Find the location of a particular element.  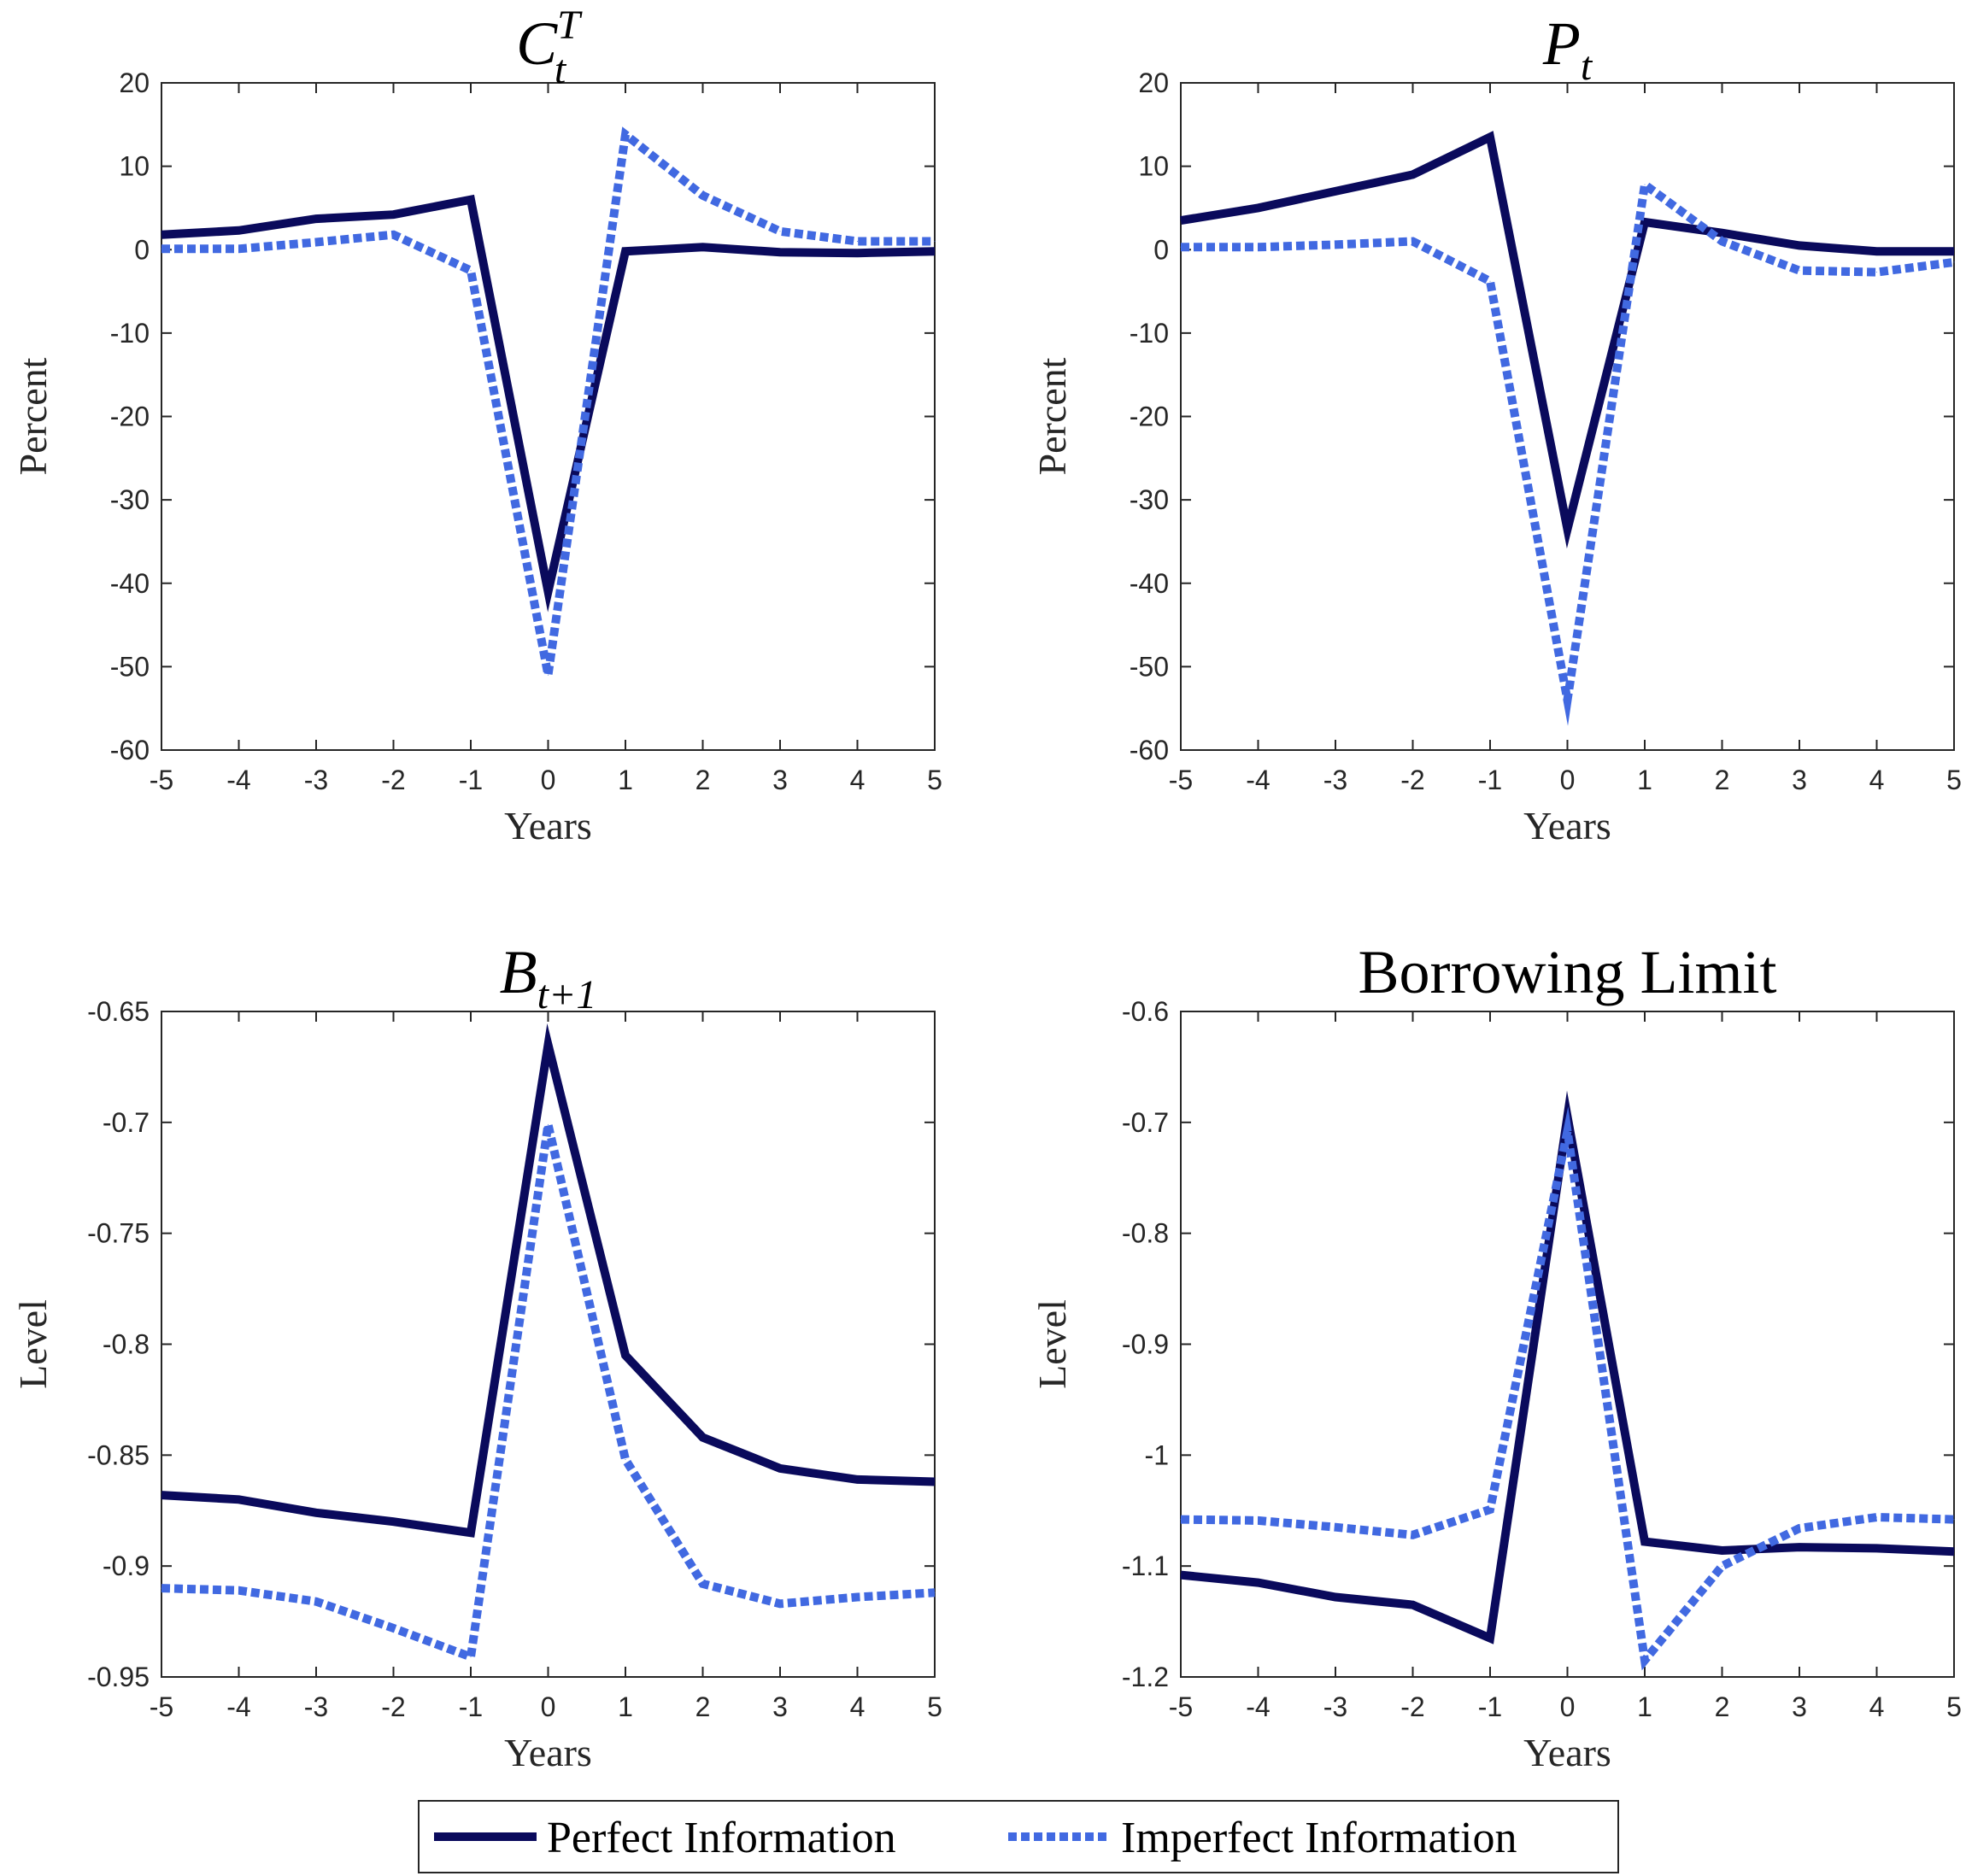

legend-label-imperfect-information: Imperfect Information is located at coordinates (1319, 1838).